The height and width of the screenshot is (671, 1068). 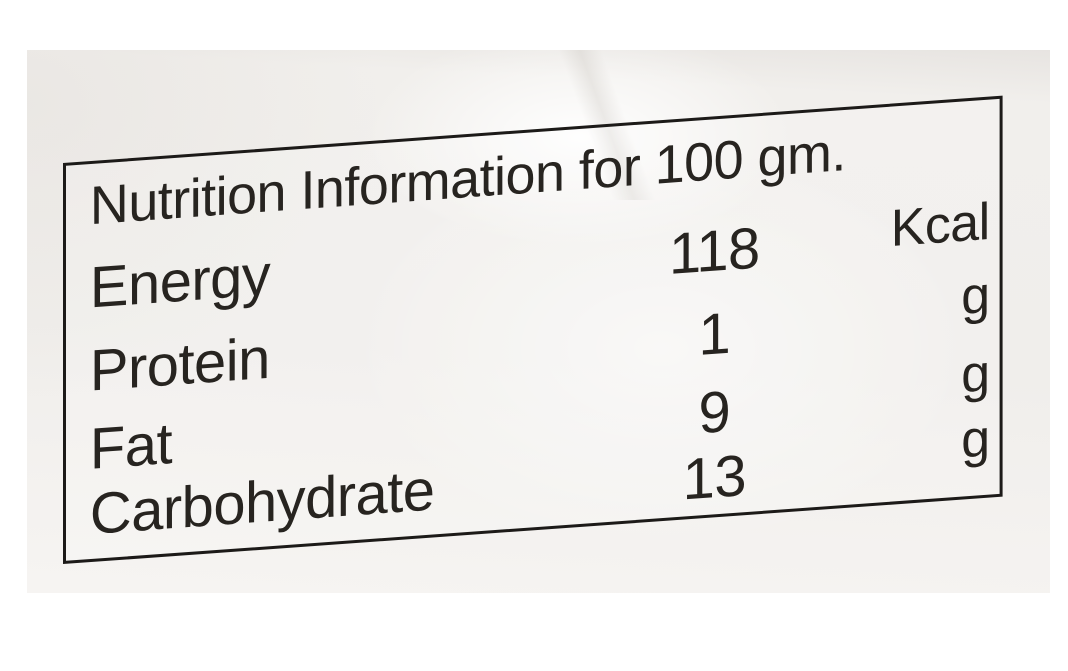 I want to click on nutrient-unit: Kcal, so click(x=940, y=225).